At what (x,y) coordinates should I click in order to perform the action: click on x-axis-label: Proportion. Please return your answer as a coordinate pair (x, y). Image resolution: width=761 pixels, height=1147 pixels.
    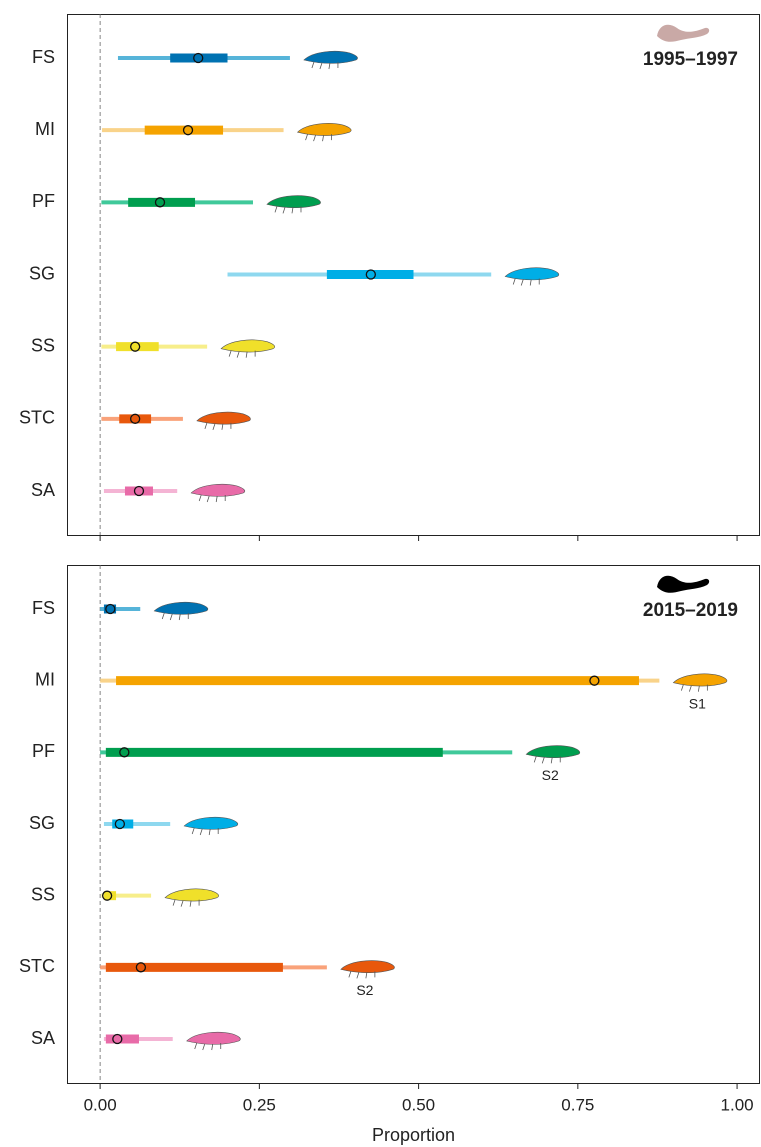
    Looking at the image, I should click on (413, 1135).